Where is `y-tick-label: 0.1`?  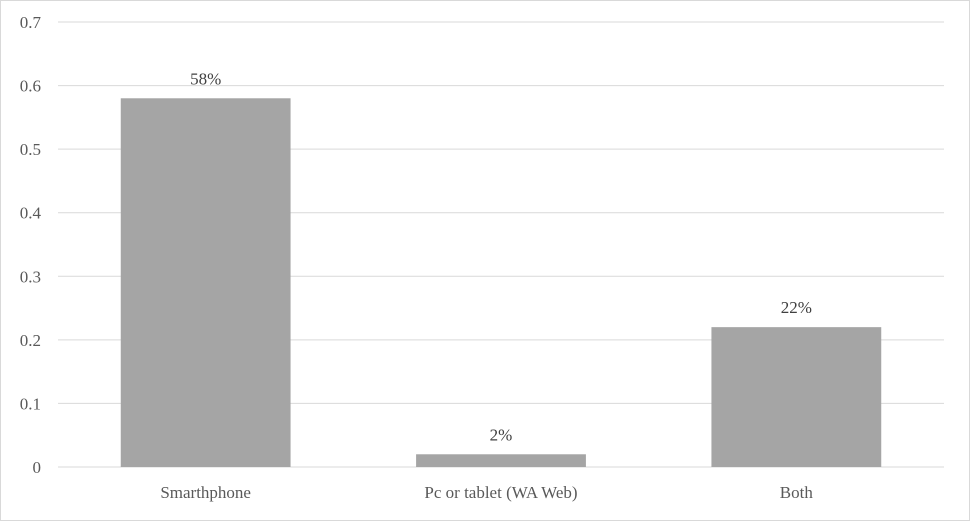 y-tick-label: 0.1 is located at coordinates (30, 403).